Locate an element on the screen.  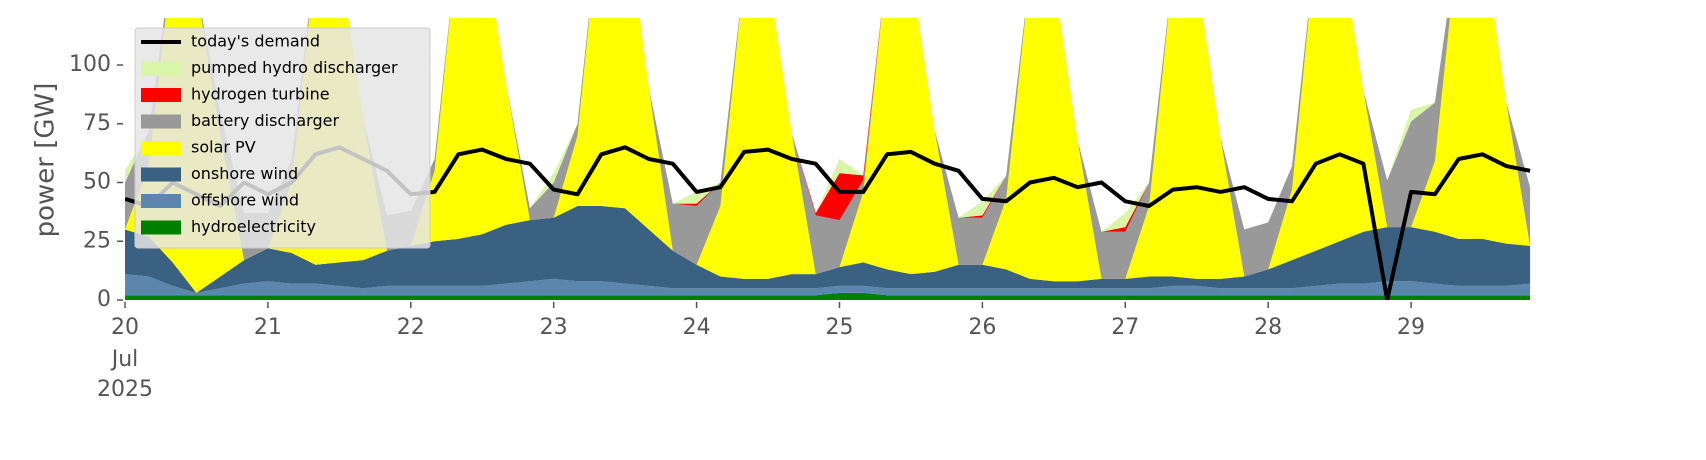
legend-label: hydroelectricity is located at coordinates (253, 226).